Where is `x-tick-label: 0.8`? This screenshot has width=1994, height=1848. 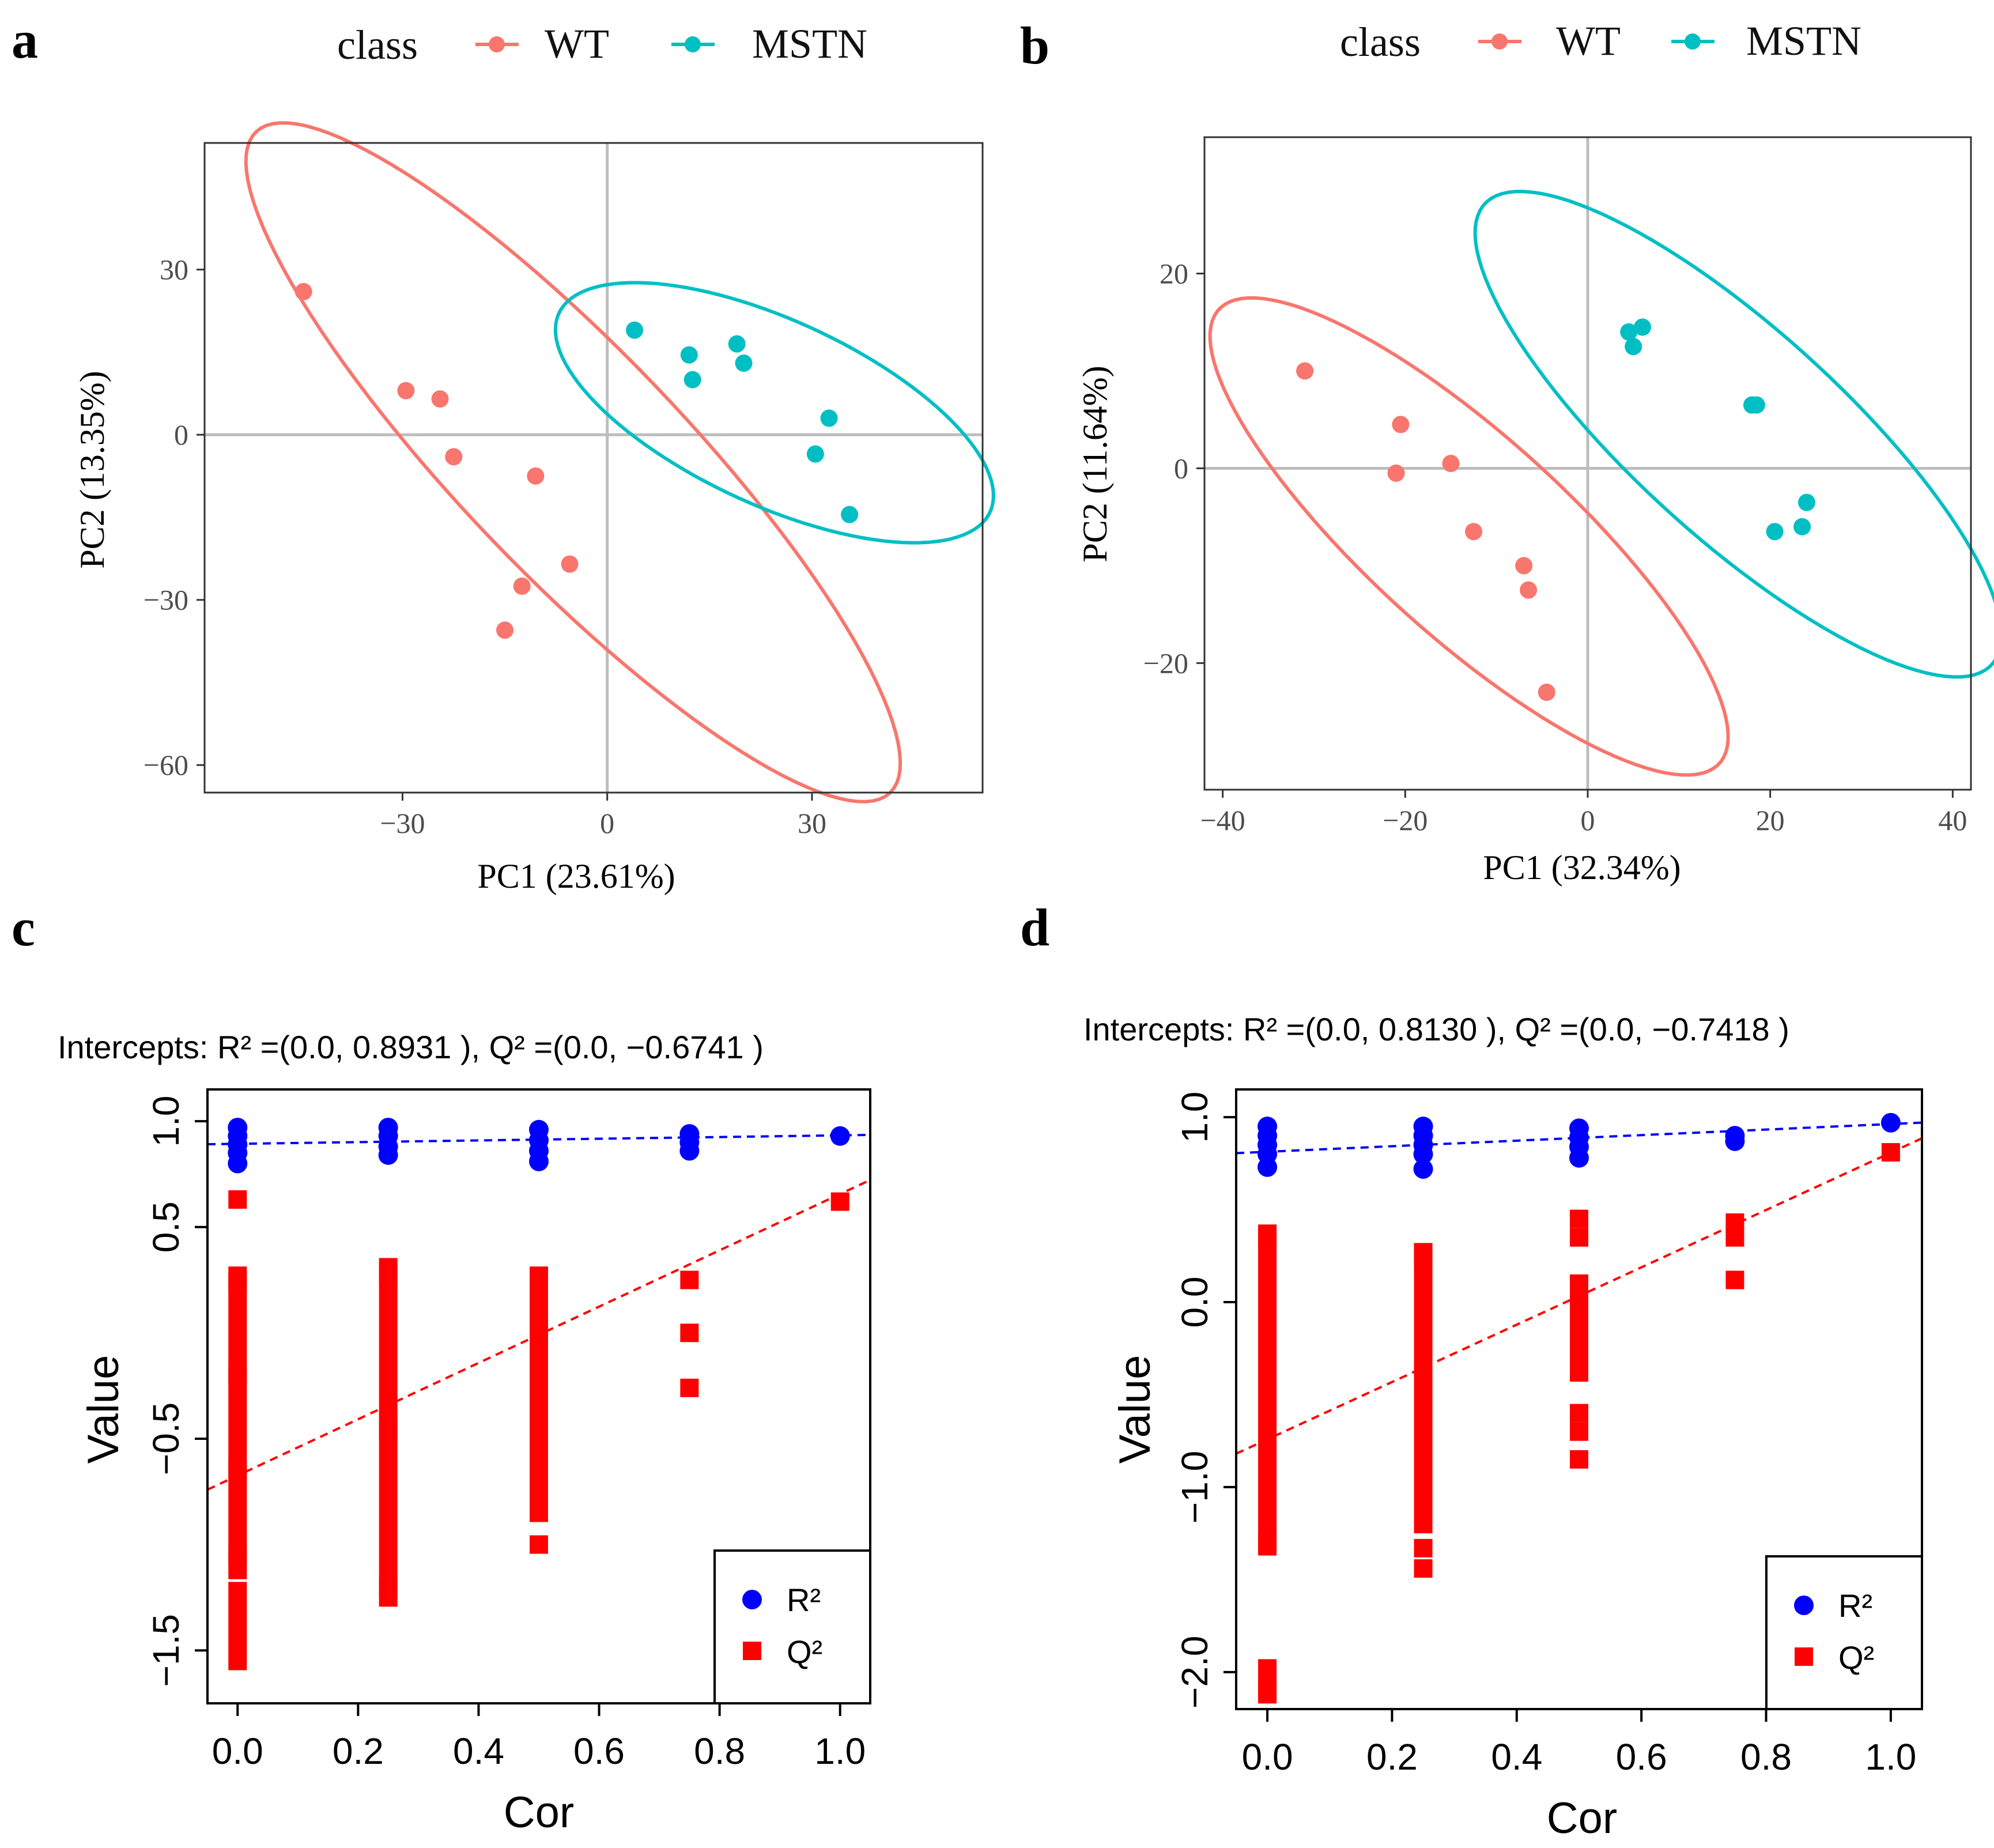 x-tick-label: 0.8 is located at coordinates (719, 1751).